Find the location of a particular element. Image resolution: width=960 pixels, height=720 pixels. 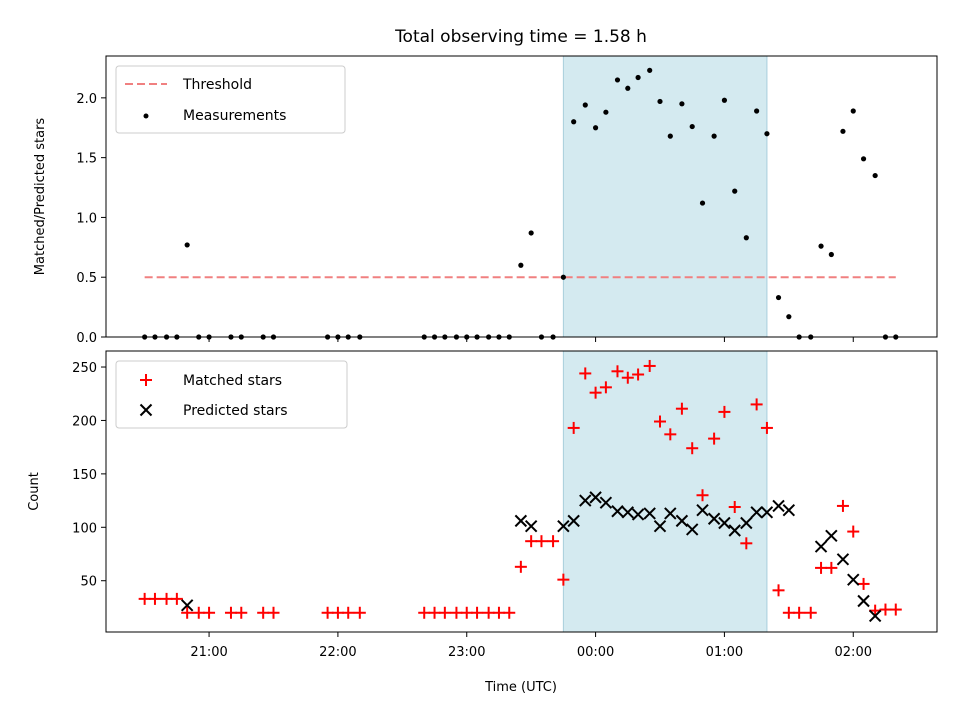

x-tick-label: 00:00 is located at coordinates (595, 652).